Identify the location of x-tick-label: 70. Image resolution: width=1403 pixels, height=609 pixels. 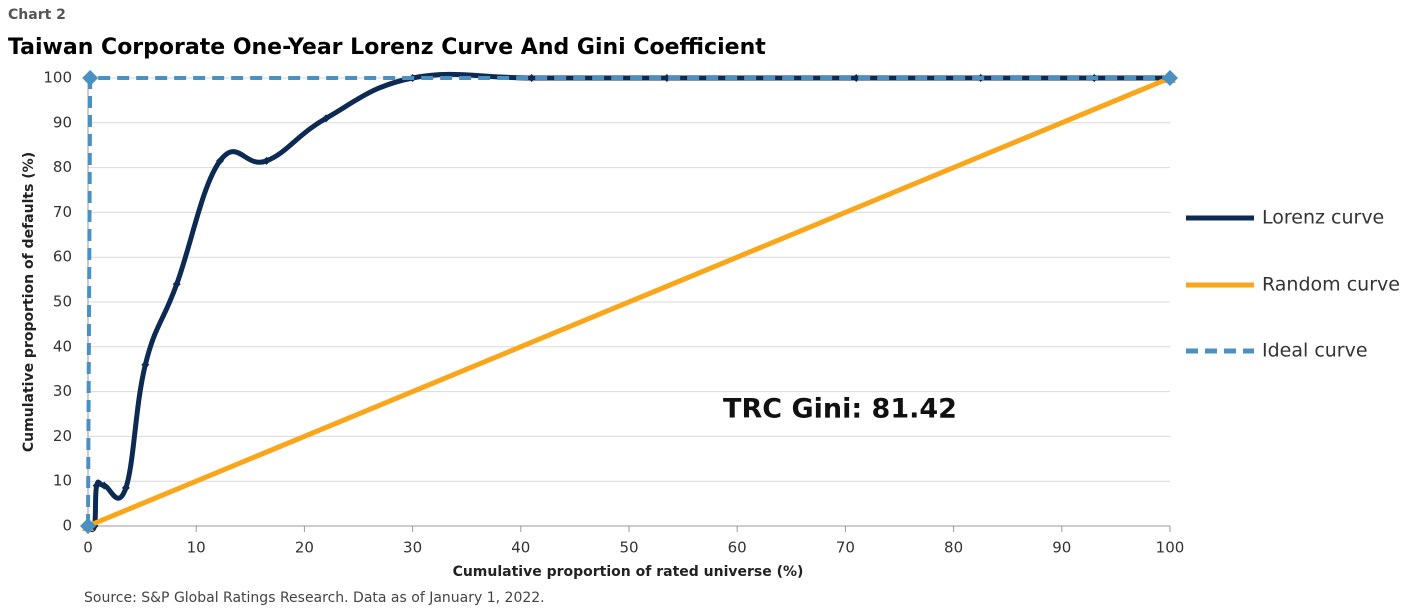
(845, 548).